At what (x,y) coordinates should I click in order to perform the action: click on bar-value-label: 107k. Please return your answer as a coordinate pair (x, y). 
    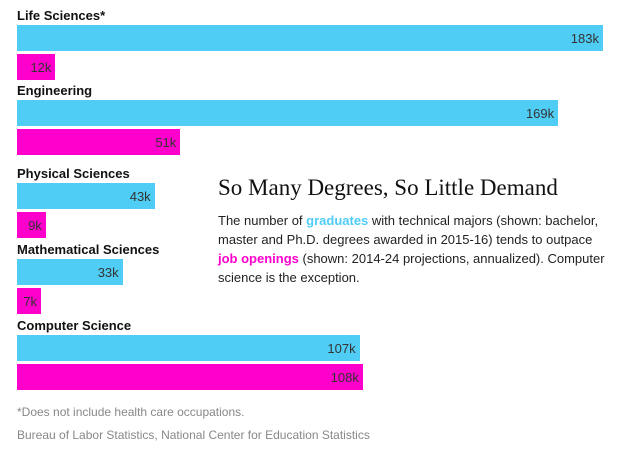
    Looking at the image, I should click on (341, 348).